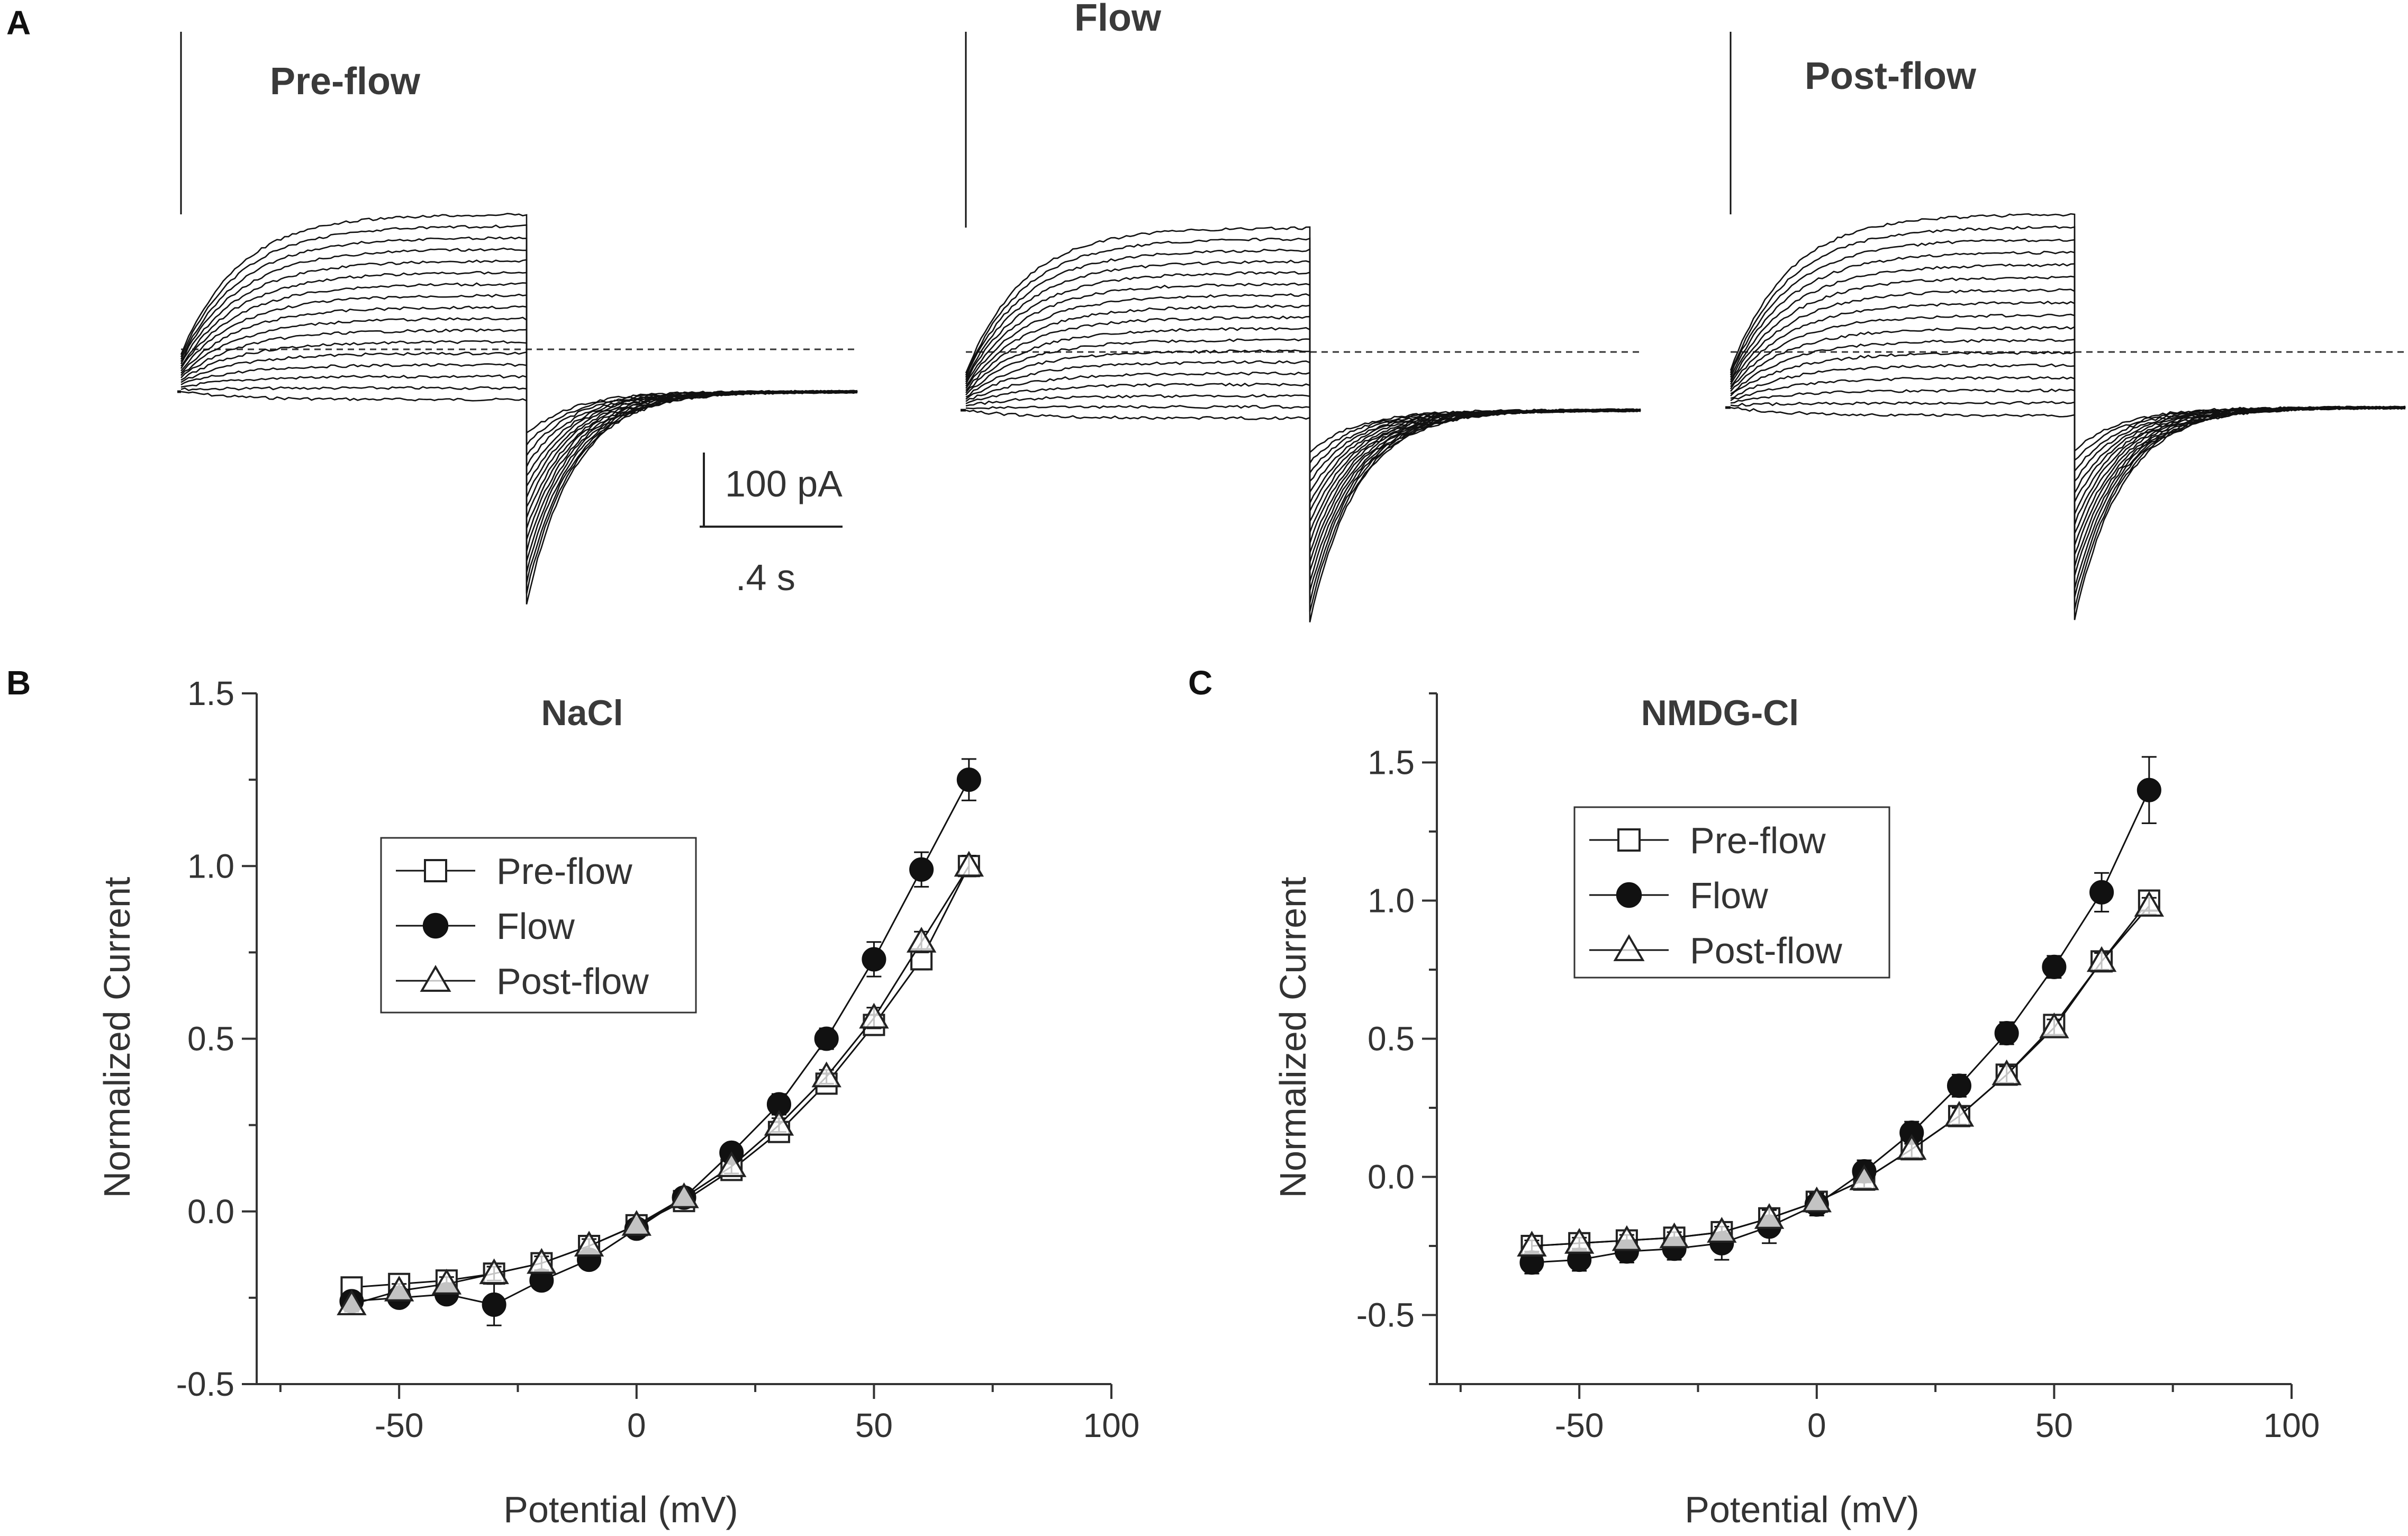 Image resolution: width=2408 pixels, height=1536 pixels. What do you see at coordinates (1891, 76) in the screenshot?
I see `trace-title-post-flow: Post-flow` at bounding box center [1891, 76].